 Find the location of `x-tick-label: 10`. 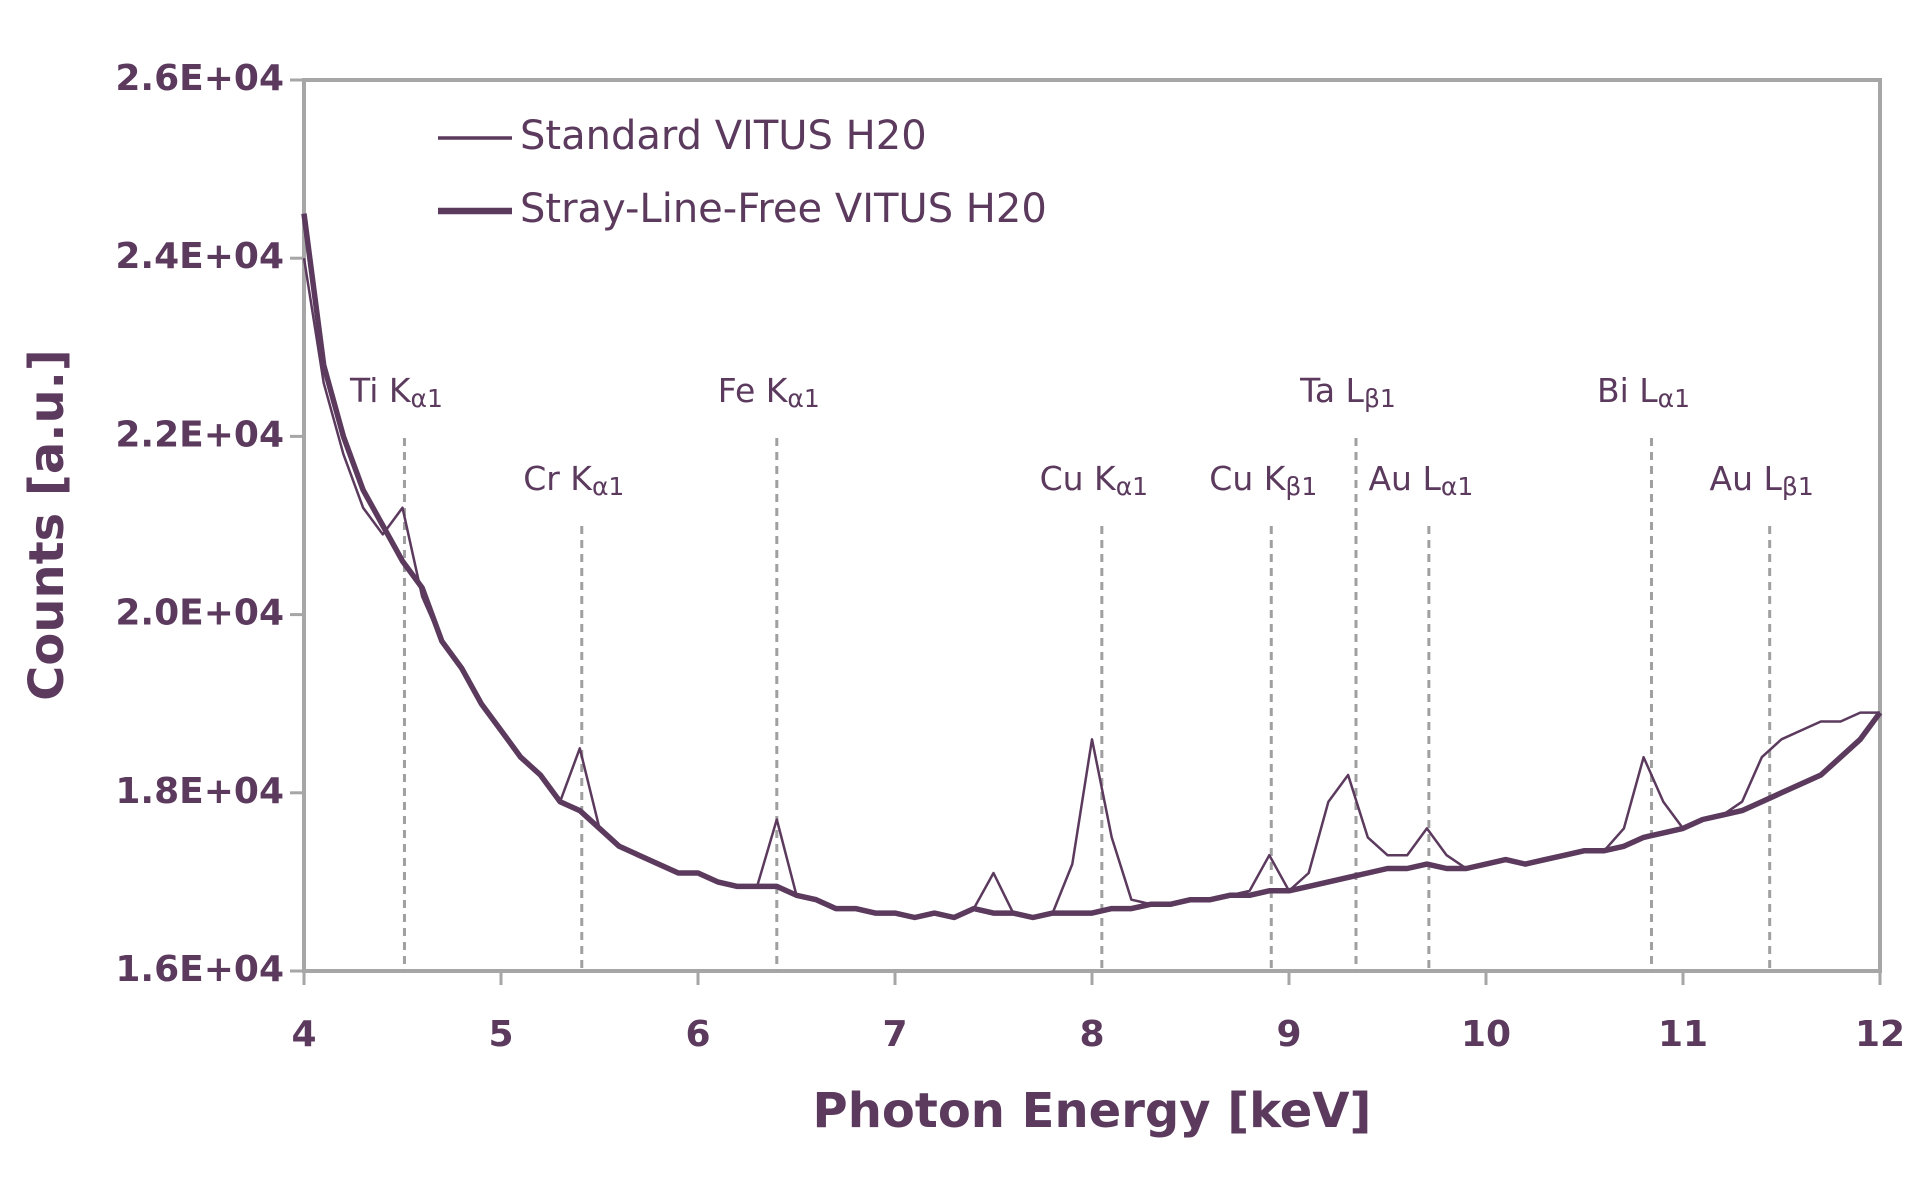

x-tick-label: 10 is located at coordinates (1486, 1034).